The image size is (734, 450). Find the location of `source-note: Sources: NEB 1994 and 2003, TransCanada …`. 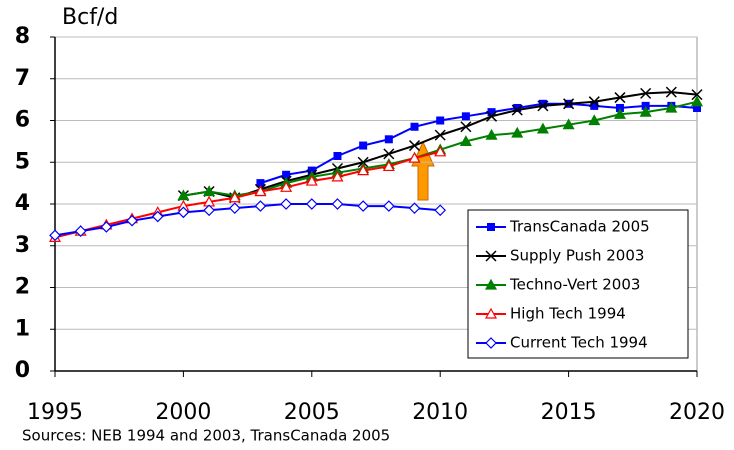

source-note: Sources: NEB 1994 and 2003, TransCanada … is located at coordinates (206, 436).